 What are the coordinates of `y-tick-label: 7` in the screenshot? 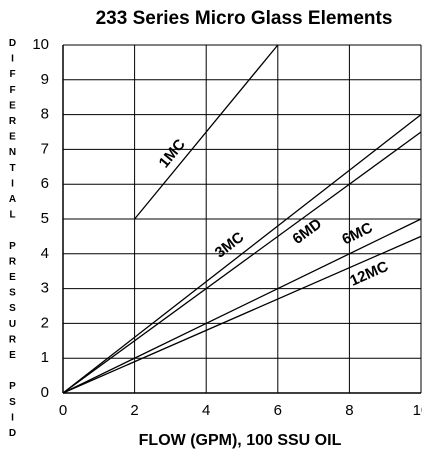 It's located at (45, 148).